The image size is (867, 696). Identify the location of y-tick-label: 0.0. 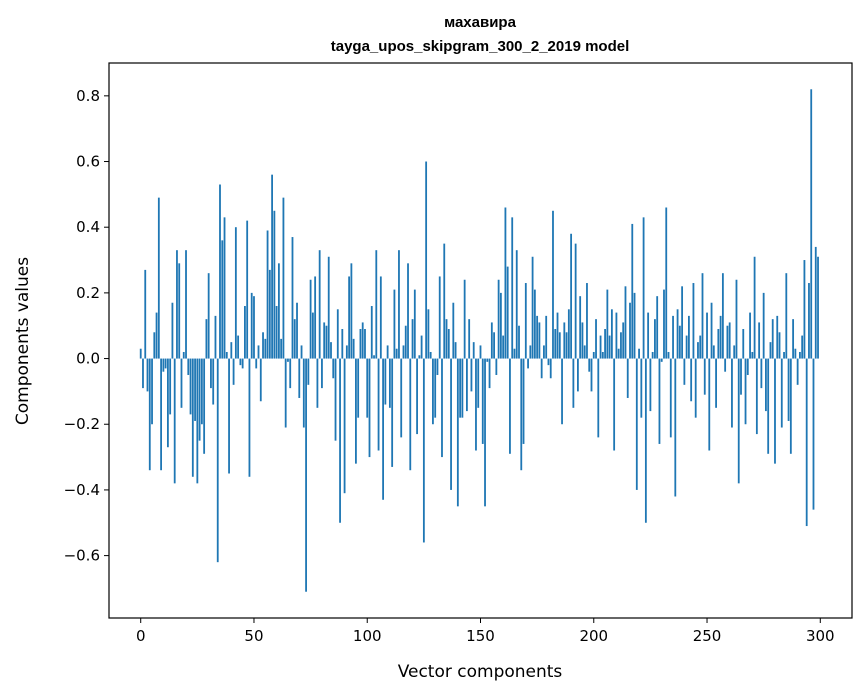
(88, 359).